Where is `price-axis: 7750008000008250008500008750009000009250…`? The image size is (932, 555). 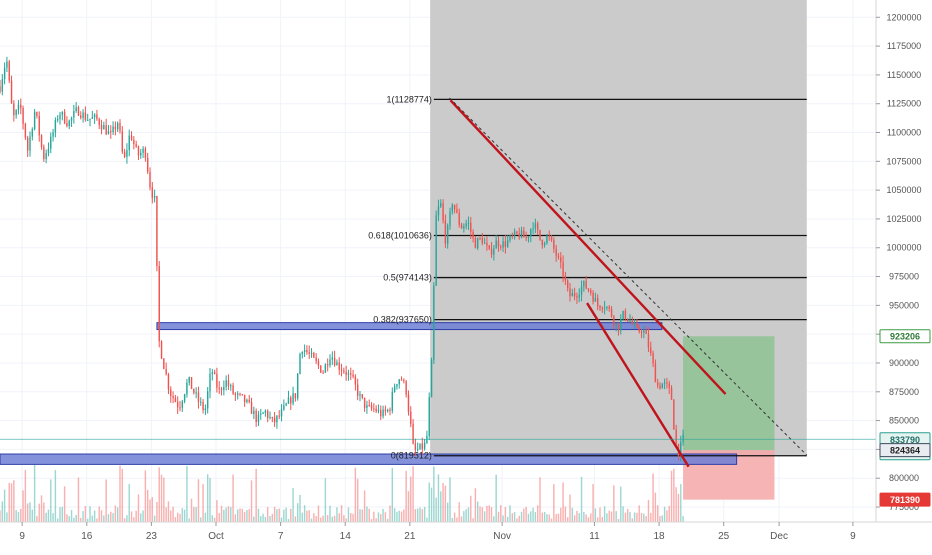
price-axis: 7750008000008250008500008750009000009250… is located at coordinates (903, 275).